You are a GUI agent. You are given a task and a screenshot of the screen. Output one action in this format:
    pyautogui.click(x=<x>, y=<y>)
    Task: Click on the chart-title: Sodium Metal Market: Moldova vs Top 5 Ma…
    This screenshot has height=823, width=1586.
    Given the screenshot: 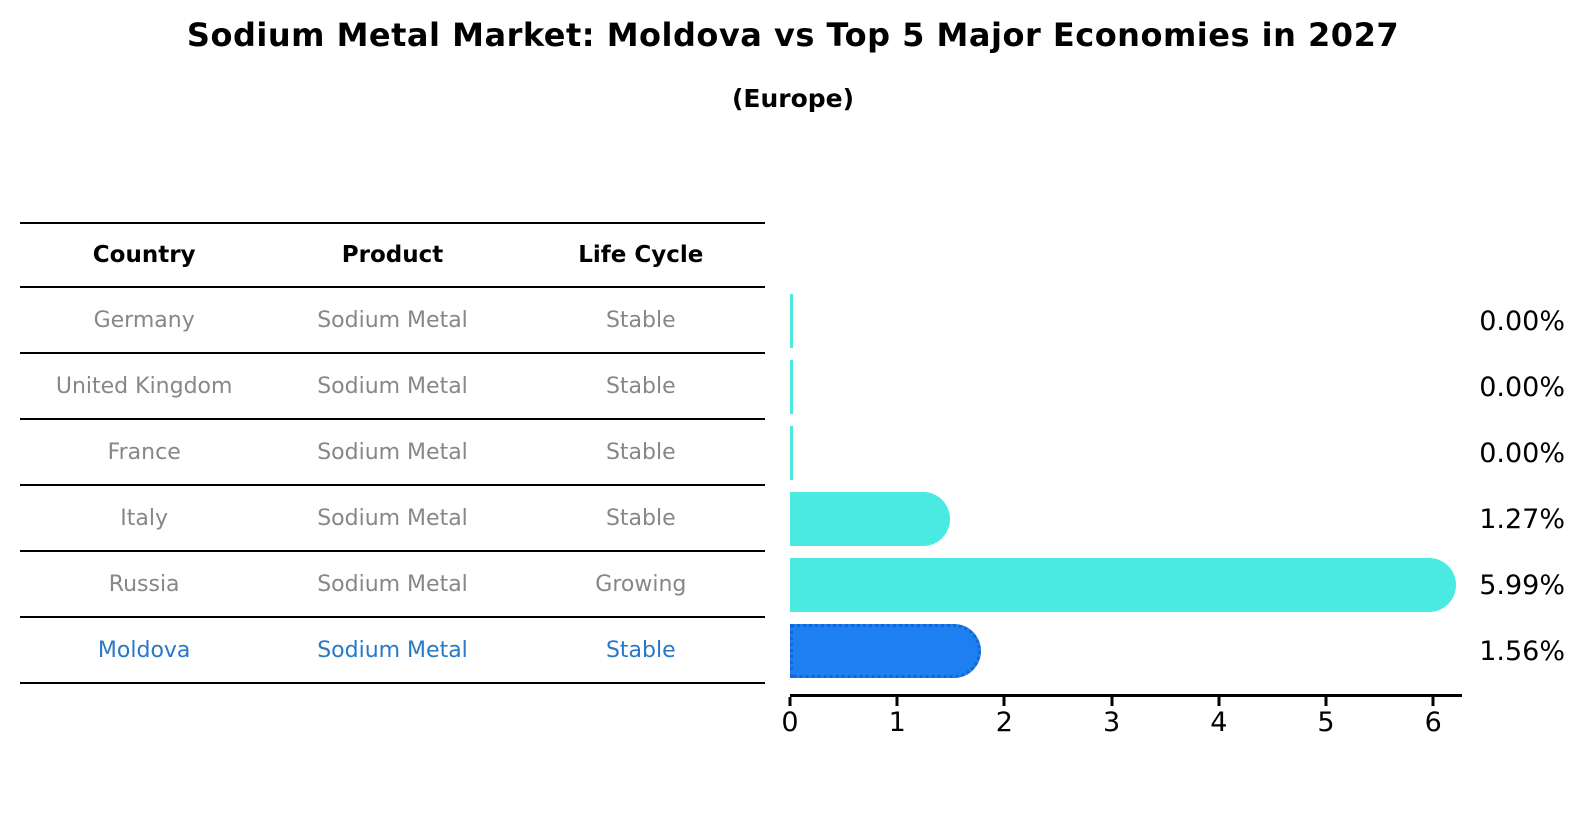 What is the action you would take?
    pyautogui.click(x=793, y=35)
    